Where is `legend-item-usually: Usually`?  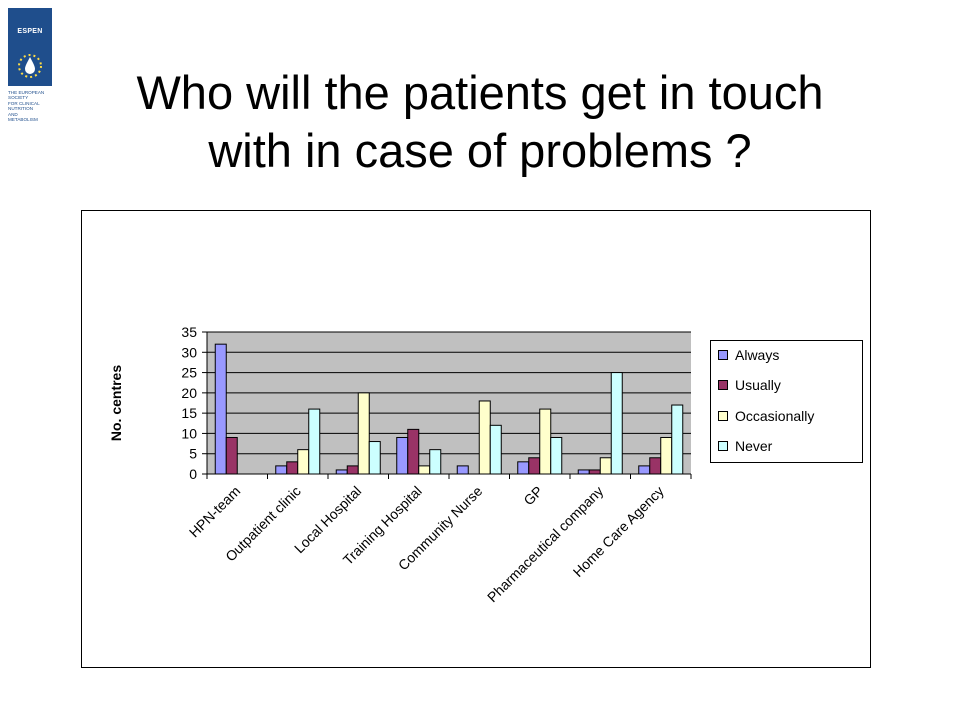
legend-item-usually: Usually is located at coordinates (749, 385).